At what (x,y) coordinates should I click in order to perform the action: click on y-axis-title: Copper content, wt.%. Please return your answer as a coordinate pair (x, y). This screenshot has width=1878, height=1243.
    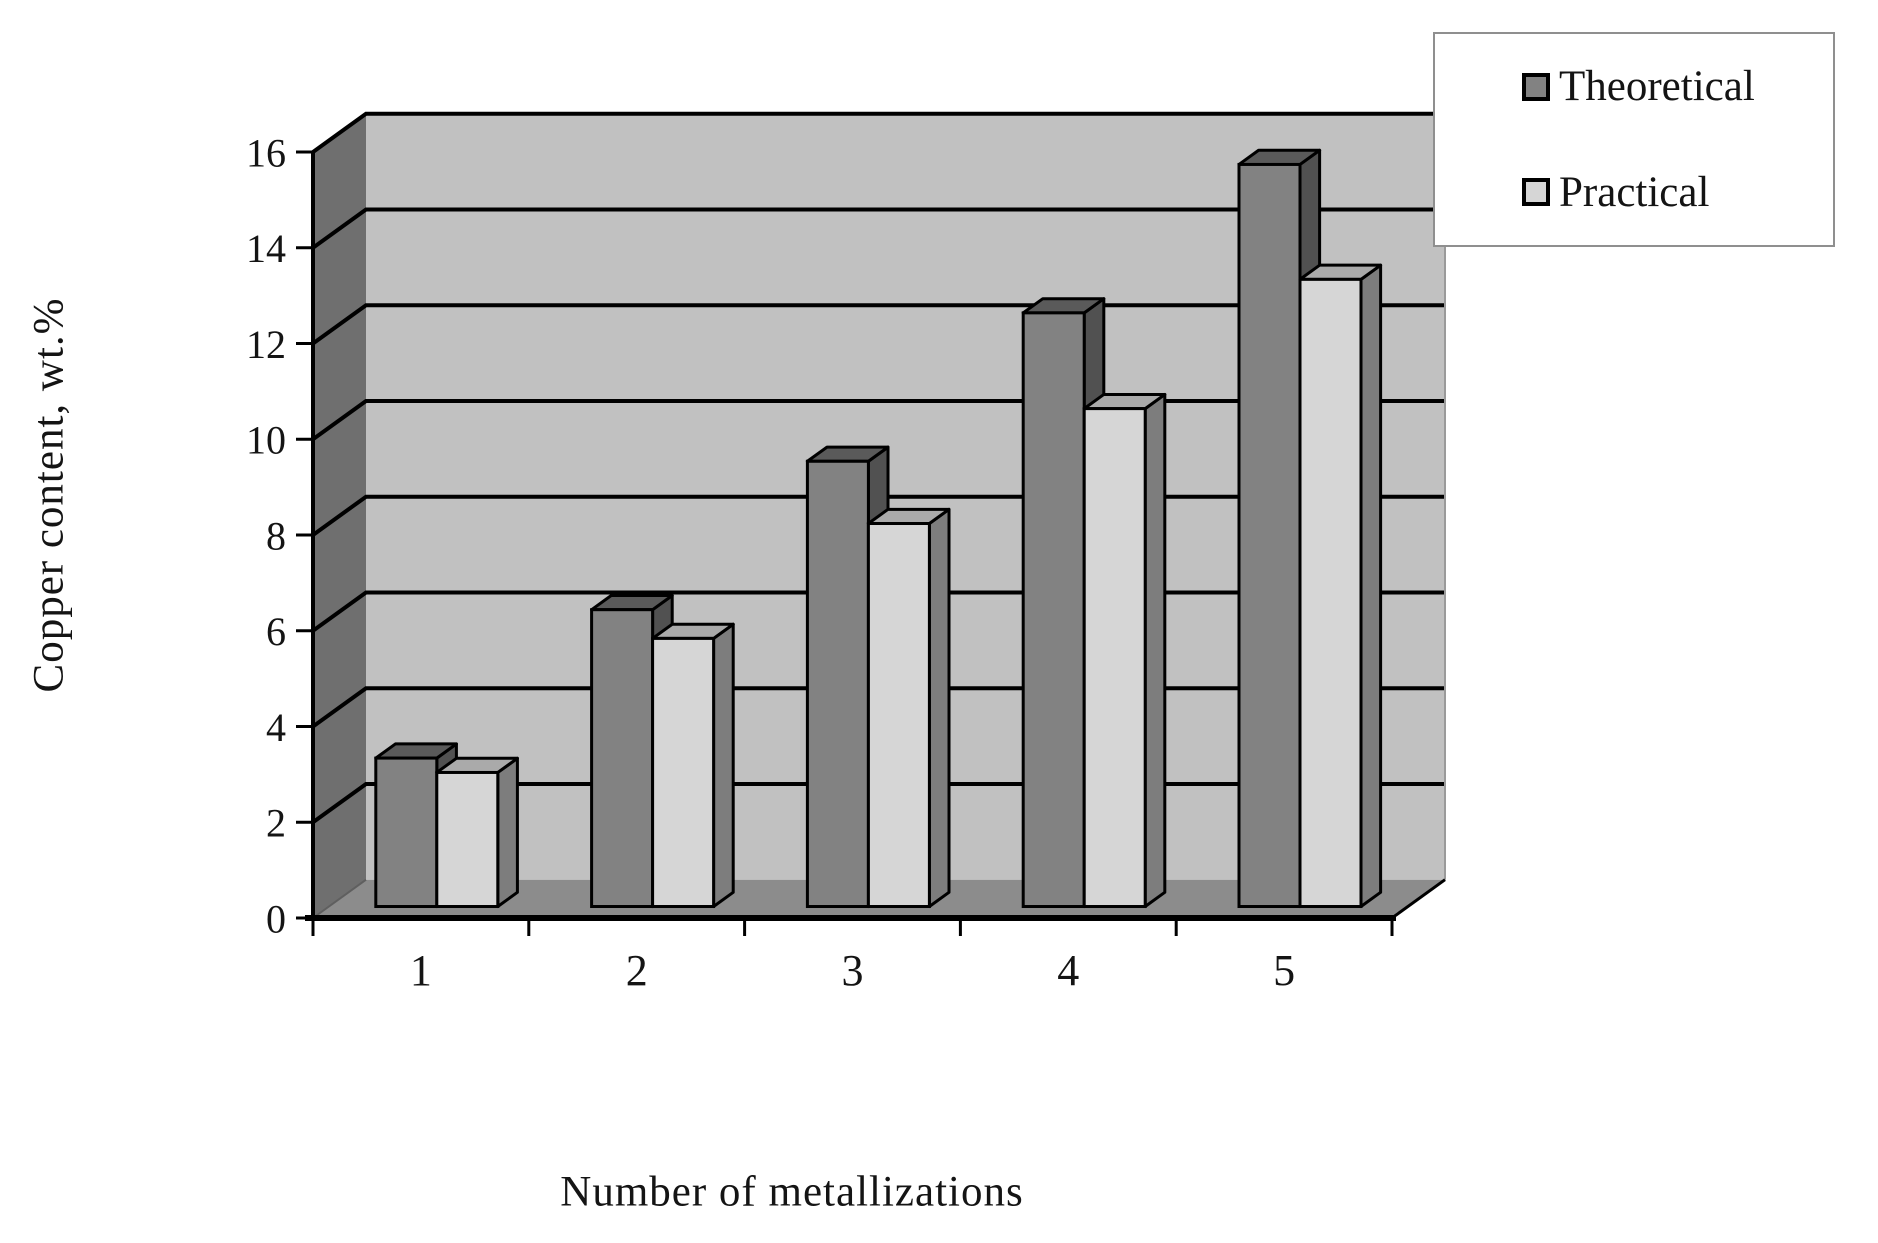
    Looking at the image, I should click on (49, 495).